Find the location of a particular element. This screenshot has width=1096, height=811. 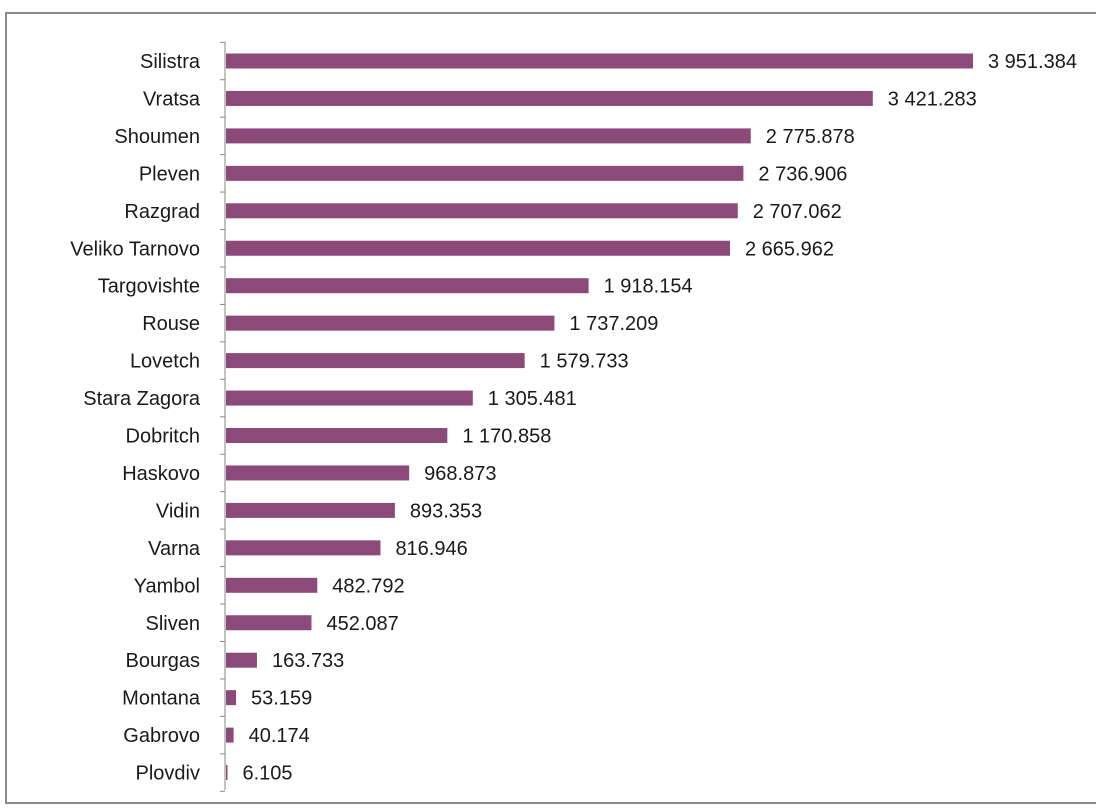

category-label: Stara Zagora is located at coordinates (142, 399).